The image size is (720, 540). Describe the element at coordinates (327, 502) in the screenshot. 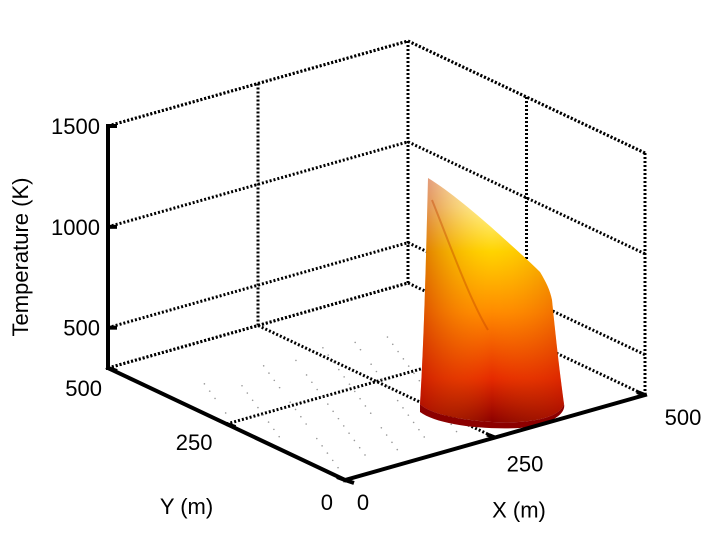

I see `y-tick-label: 0` at that location.